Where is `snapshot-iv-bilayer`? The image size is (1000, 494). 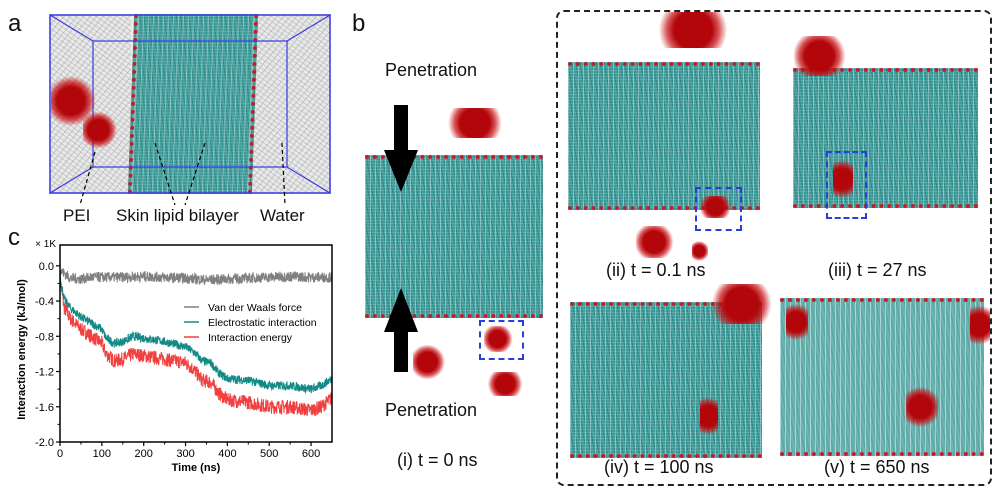
snapshot-iv-bilayer is located at coordinates (666, 380).